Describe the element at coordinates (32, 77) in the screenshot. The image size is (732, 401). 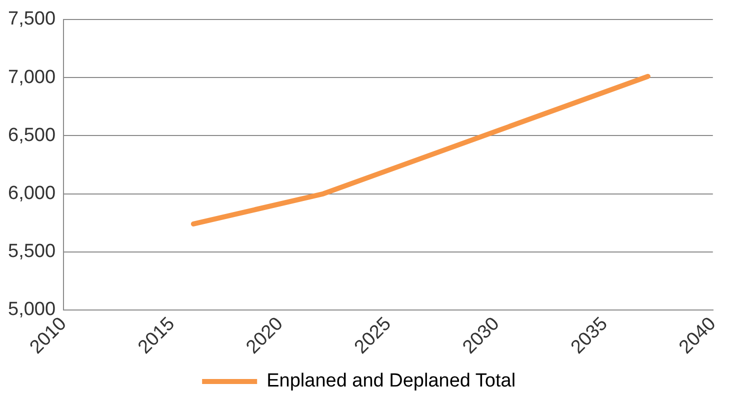
I see `y-tick-label: 7,000` at that location.